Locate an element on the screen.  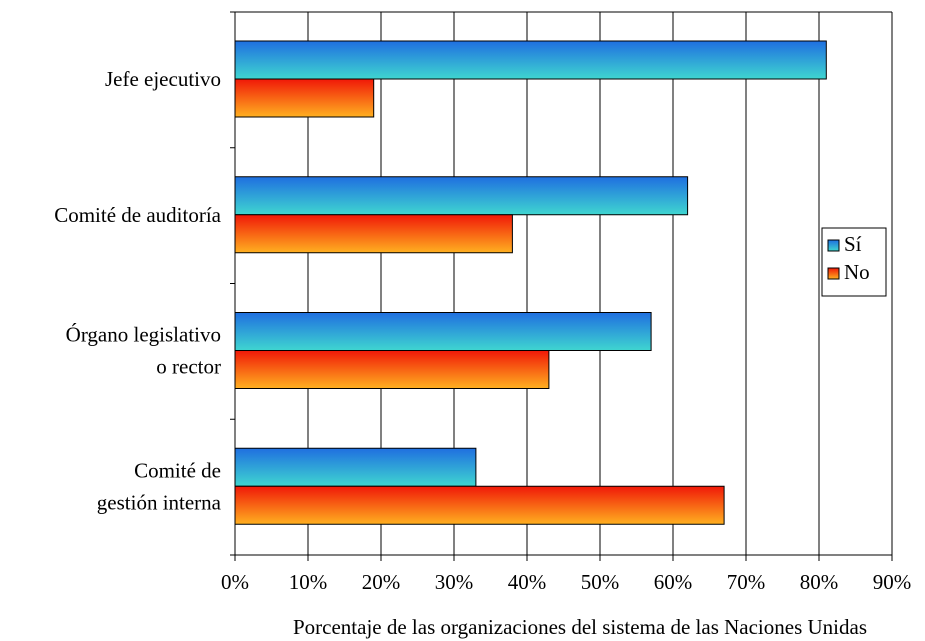
x-tick-label: 20% is located at coordinates (381, 582).